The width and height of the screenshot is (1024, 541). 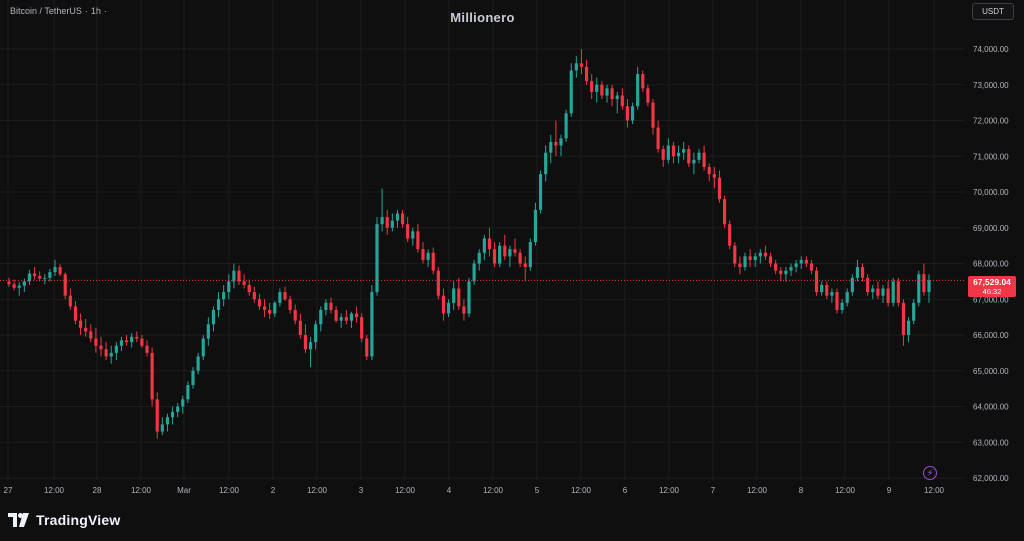 What do you see at coordinates (184, 490) in the screenshot?
I see `x-tick-label: Mar` at bounding box center [184, 490].